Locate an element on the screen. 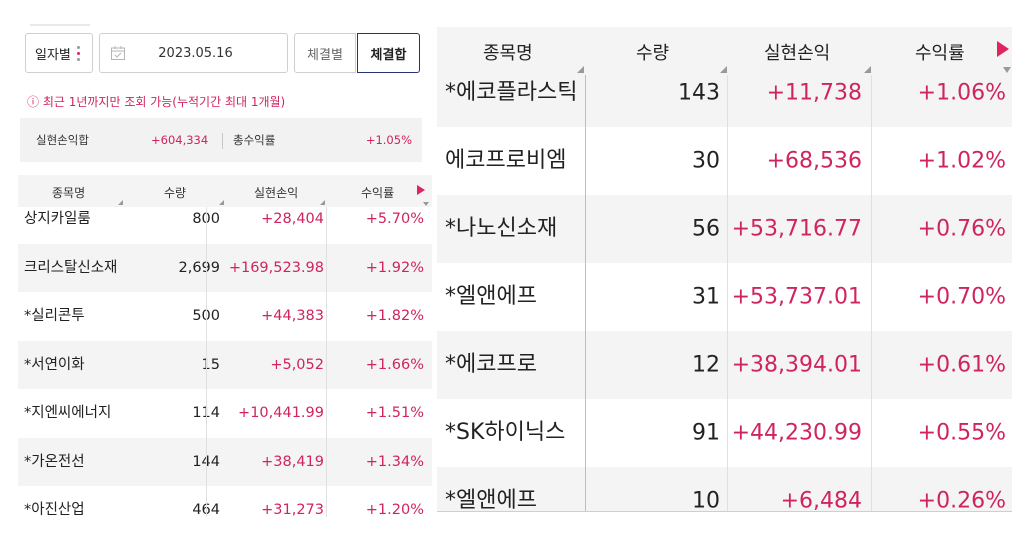 The width and height of the screenshot is (1034, 537). stock-qty: 91 is located at coordinates (706, 433).